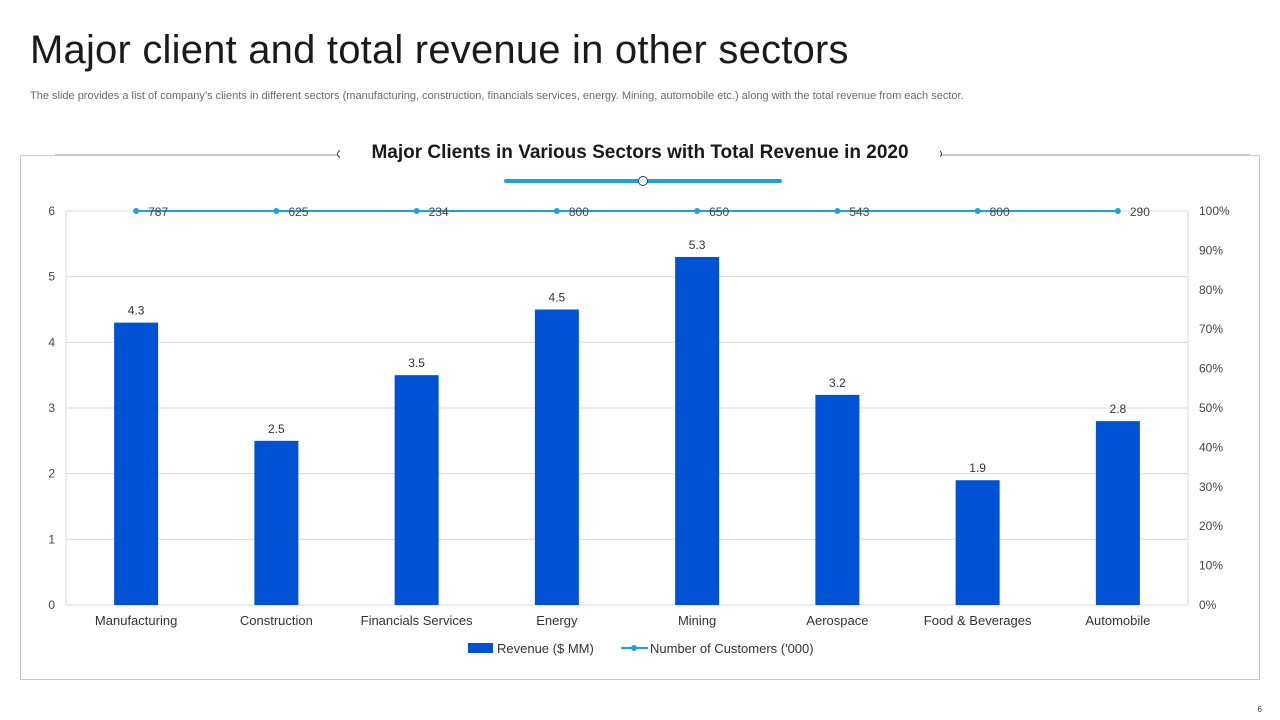 This screenshot has width=1280, height=720. I want to click on y-right-tick-label: 0%, so click(1208, 605).